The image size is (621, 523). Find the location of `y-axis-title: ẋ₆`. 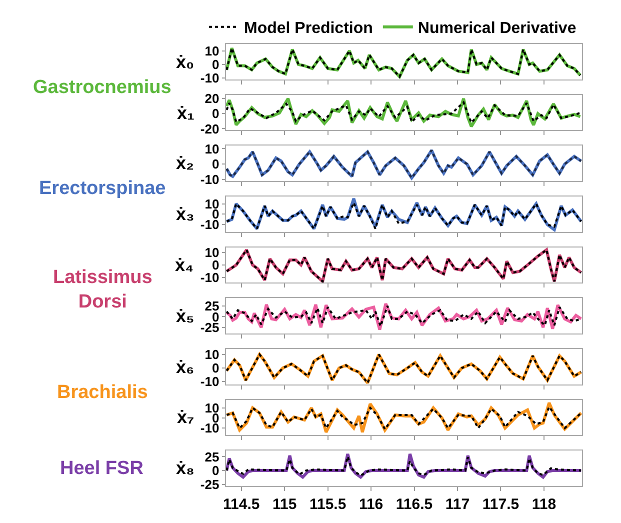

y-axis-title: ẋ₆ is located at coordinates (185, 367).